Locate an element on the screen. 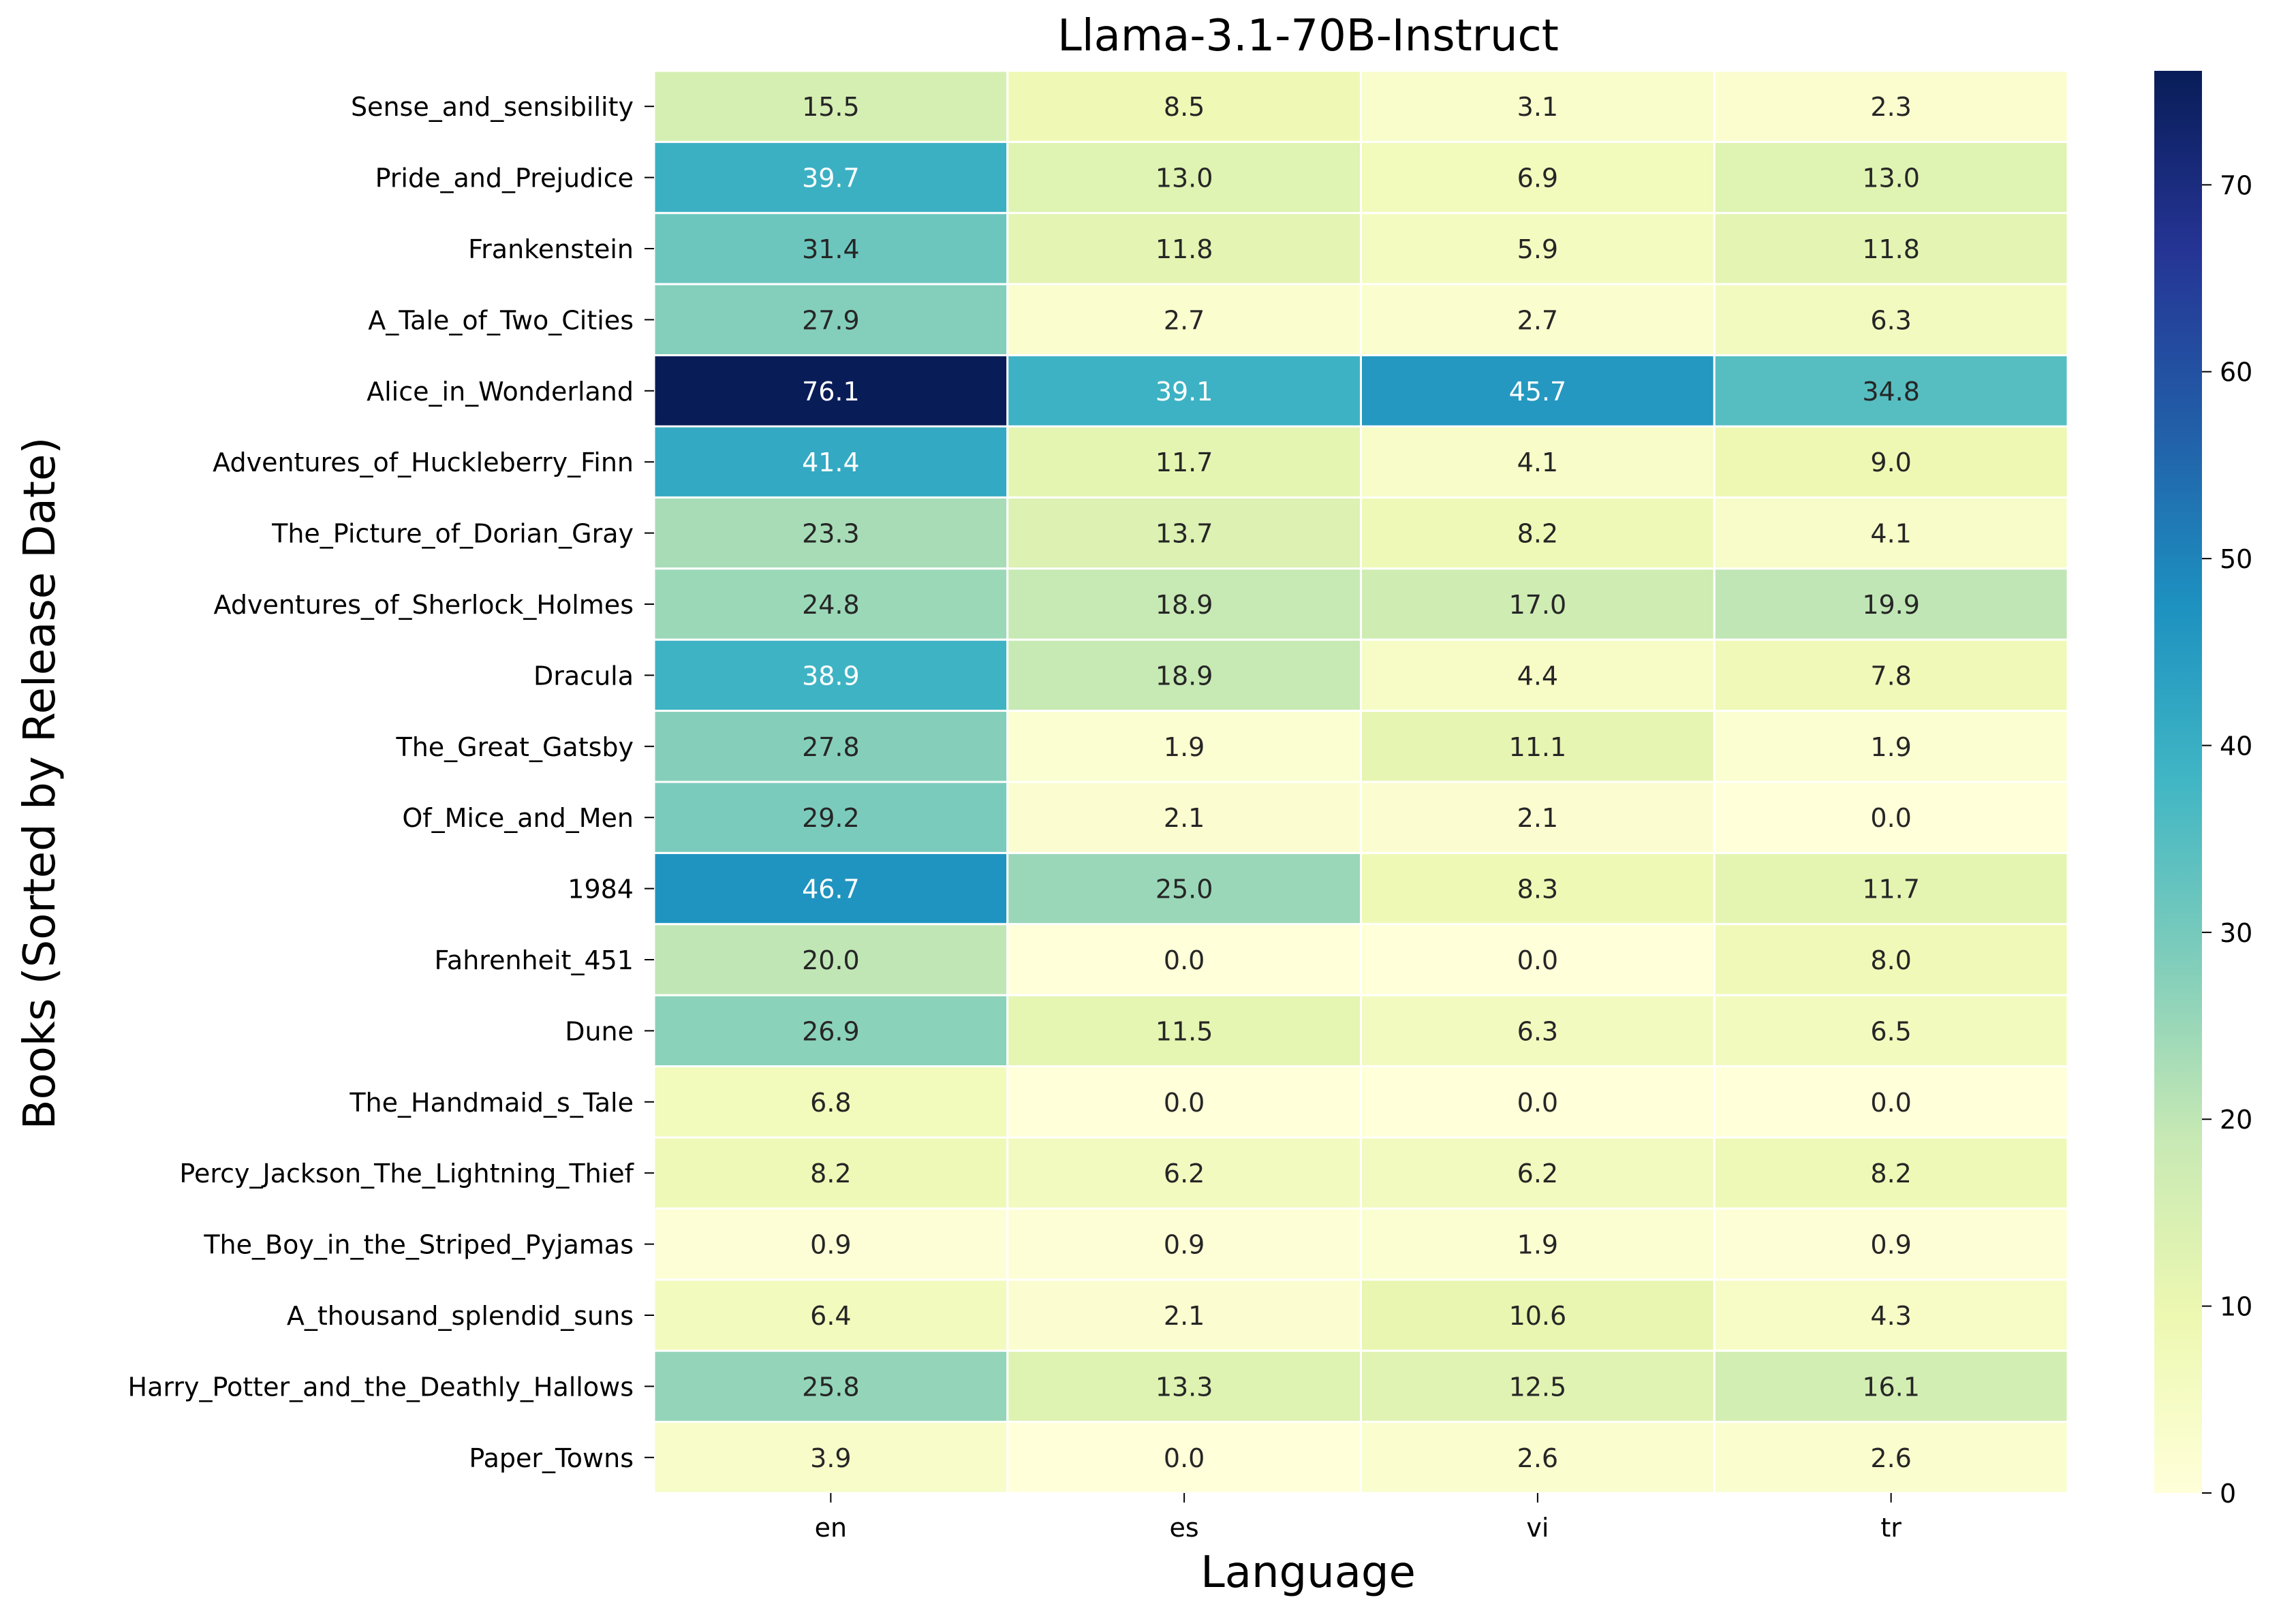 This screenshot has width=2296, height=1619. cell-value-label: 11.7 is located at coordinates (1891, 890).